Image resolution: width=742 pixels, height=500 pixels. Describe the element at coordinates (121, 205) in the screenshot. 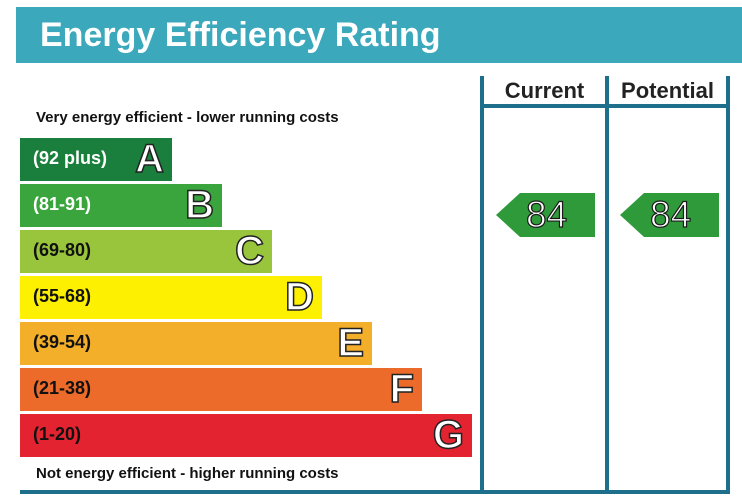

I see `band-b: (81-91) B` at that location.